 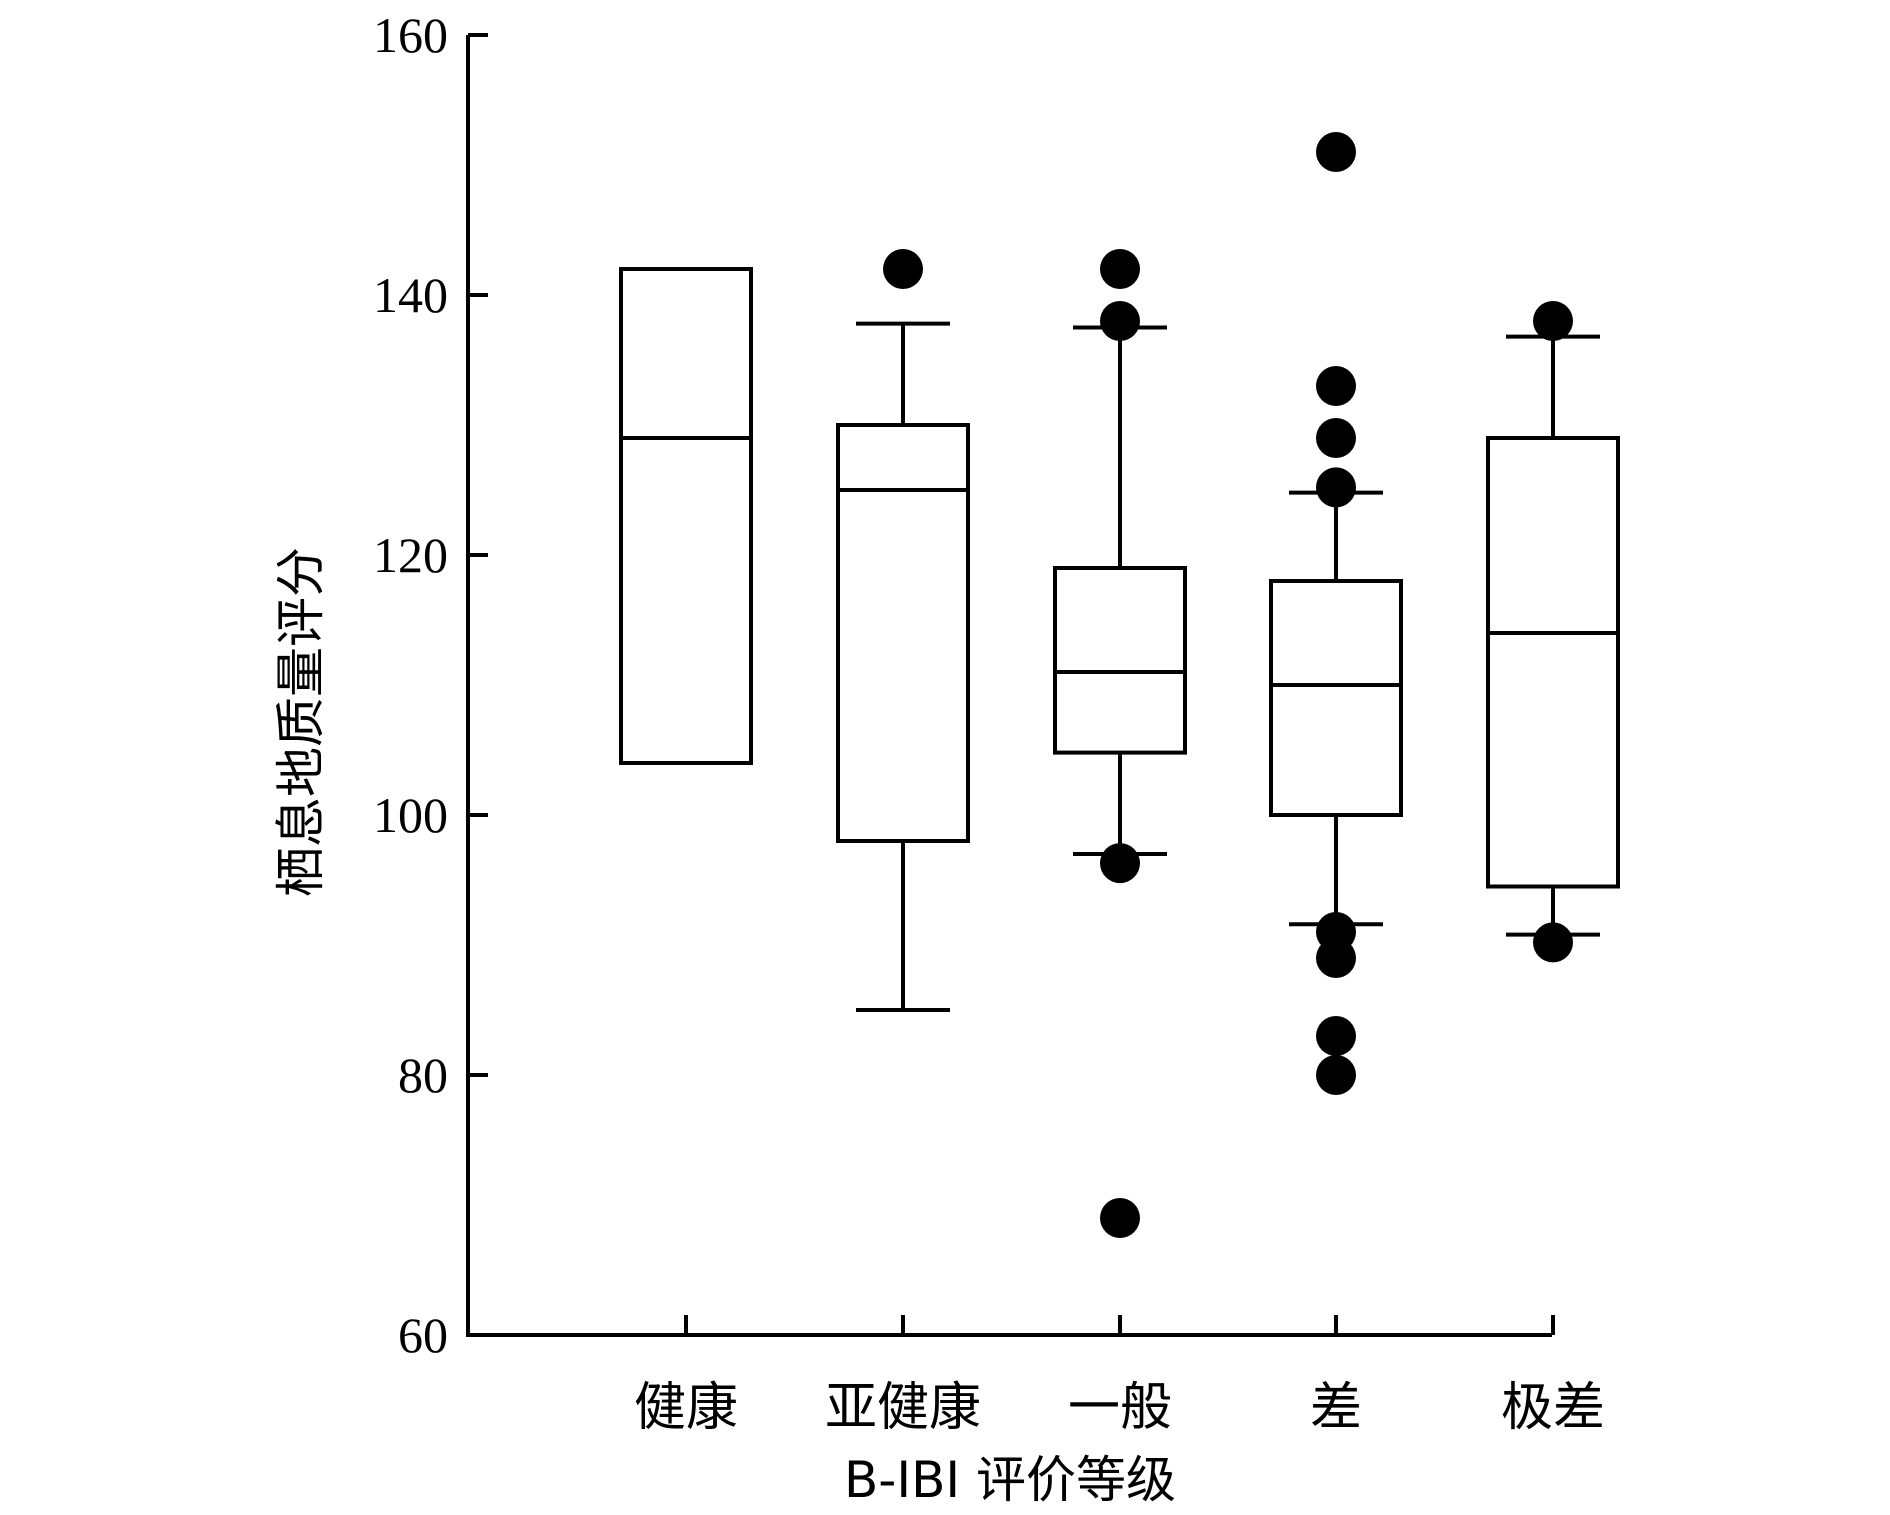 I want to click on y-tick-label: 60, so click(x=423, y=1335).